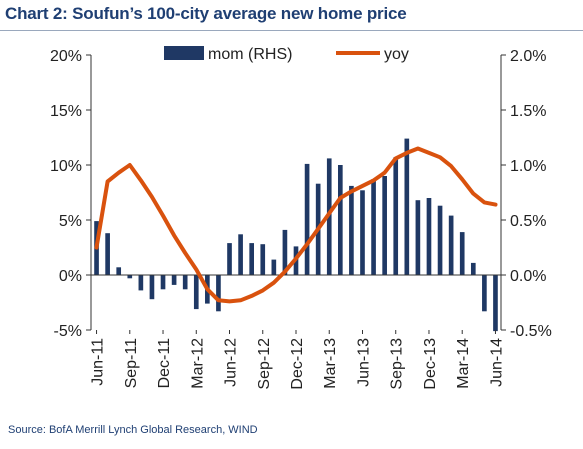 This screenshot has height=449, width=583. I want to click on x-tick-label: Jun-12, so click(231, 362).